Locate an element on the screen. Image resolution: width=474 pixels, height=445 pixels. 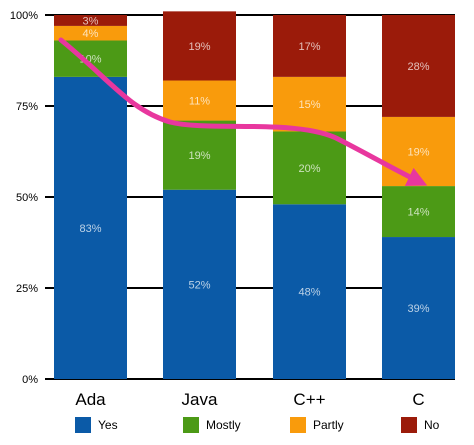
legend-label-mostly: Mostly is located at coordinates (223, 425).